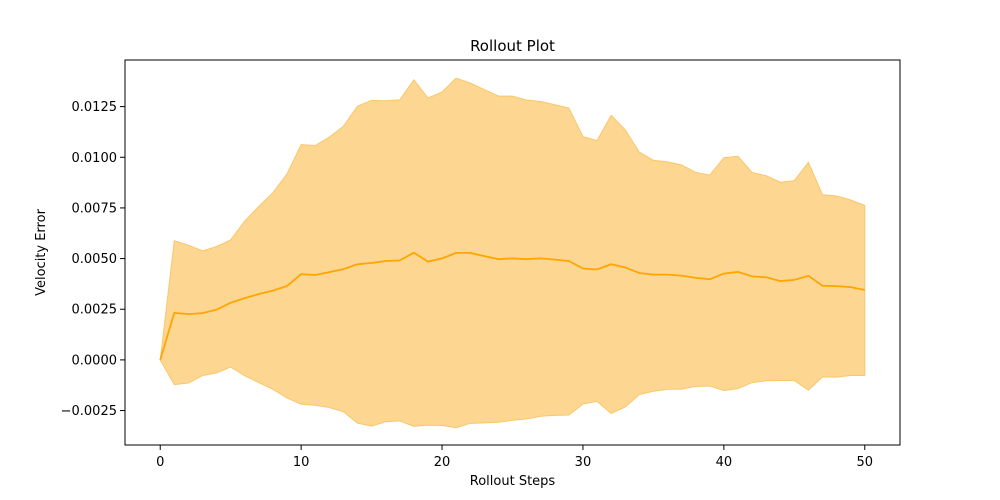 The height and width of the screenshot is (500, 1000). What do you see at coordinates (95, 310) in the screenshot?
I see `y-tick-label: 0.0025` at bounding box center [95, 310].